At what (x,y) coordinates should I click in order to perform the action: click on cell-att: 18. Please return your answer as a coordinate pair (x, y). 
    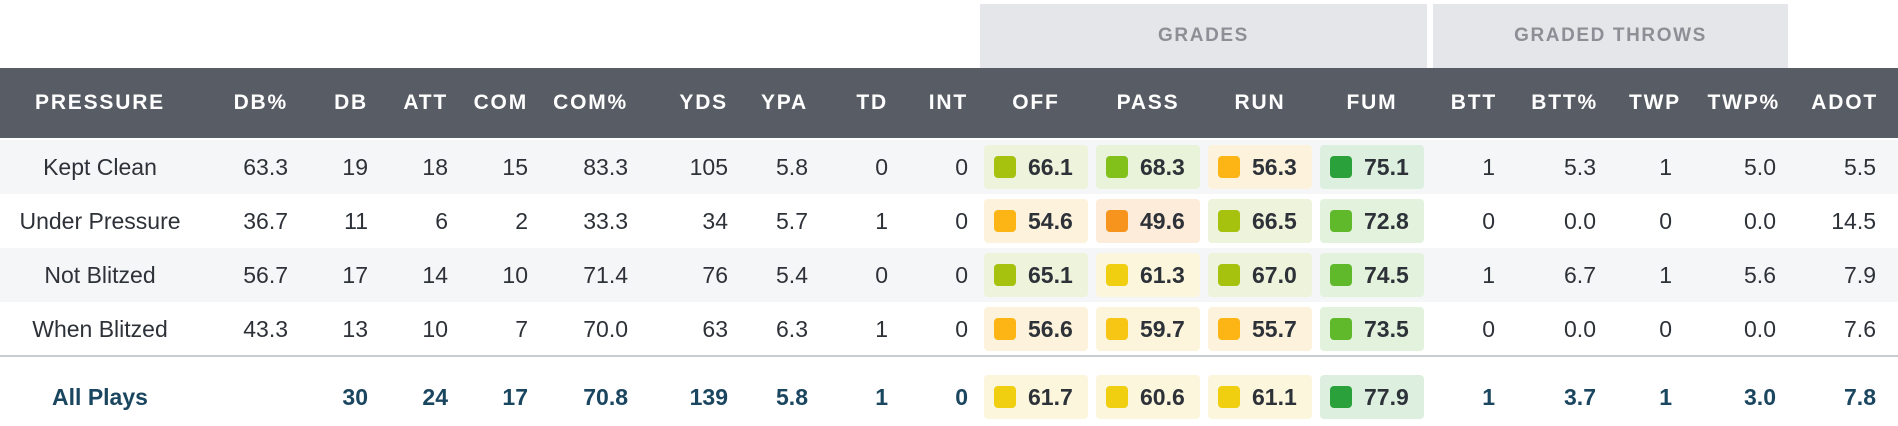
    Looking at the image, I should click on (435, 166).